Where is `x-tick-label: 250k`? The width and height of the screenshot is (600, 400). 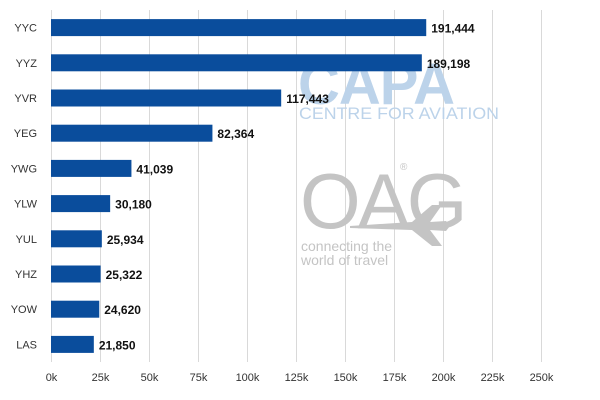 x-tick-label: 250k is located at coordinates (542, 378).